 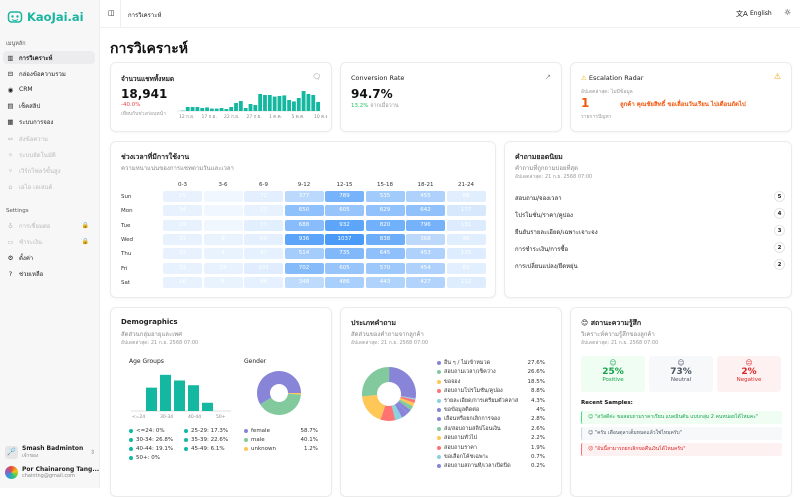 I want to click on heatmap-cell: 9, so click(x=223, y=239).